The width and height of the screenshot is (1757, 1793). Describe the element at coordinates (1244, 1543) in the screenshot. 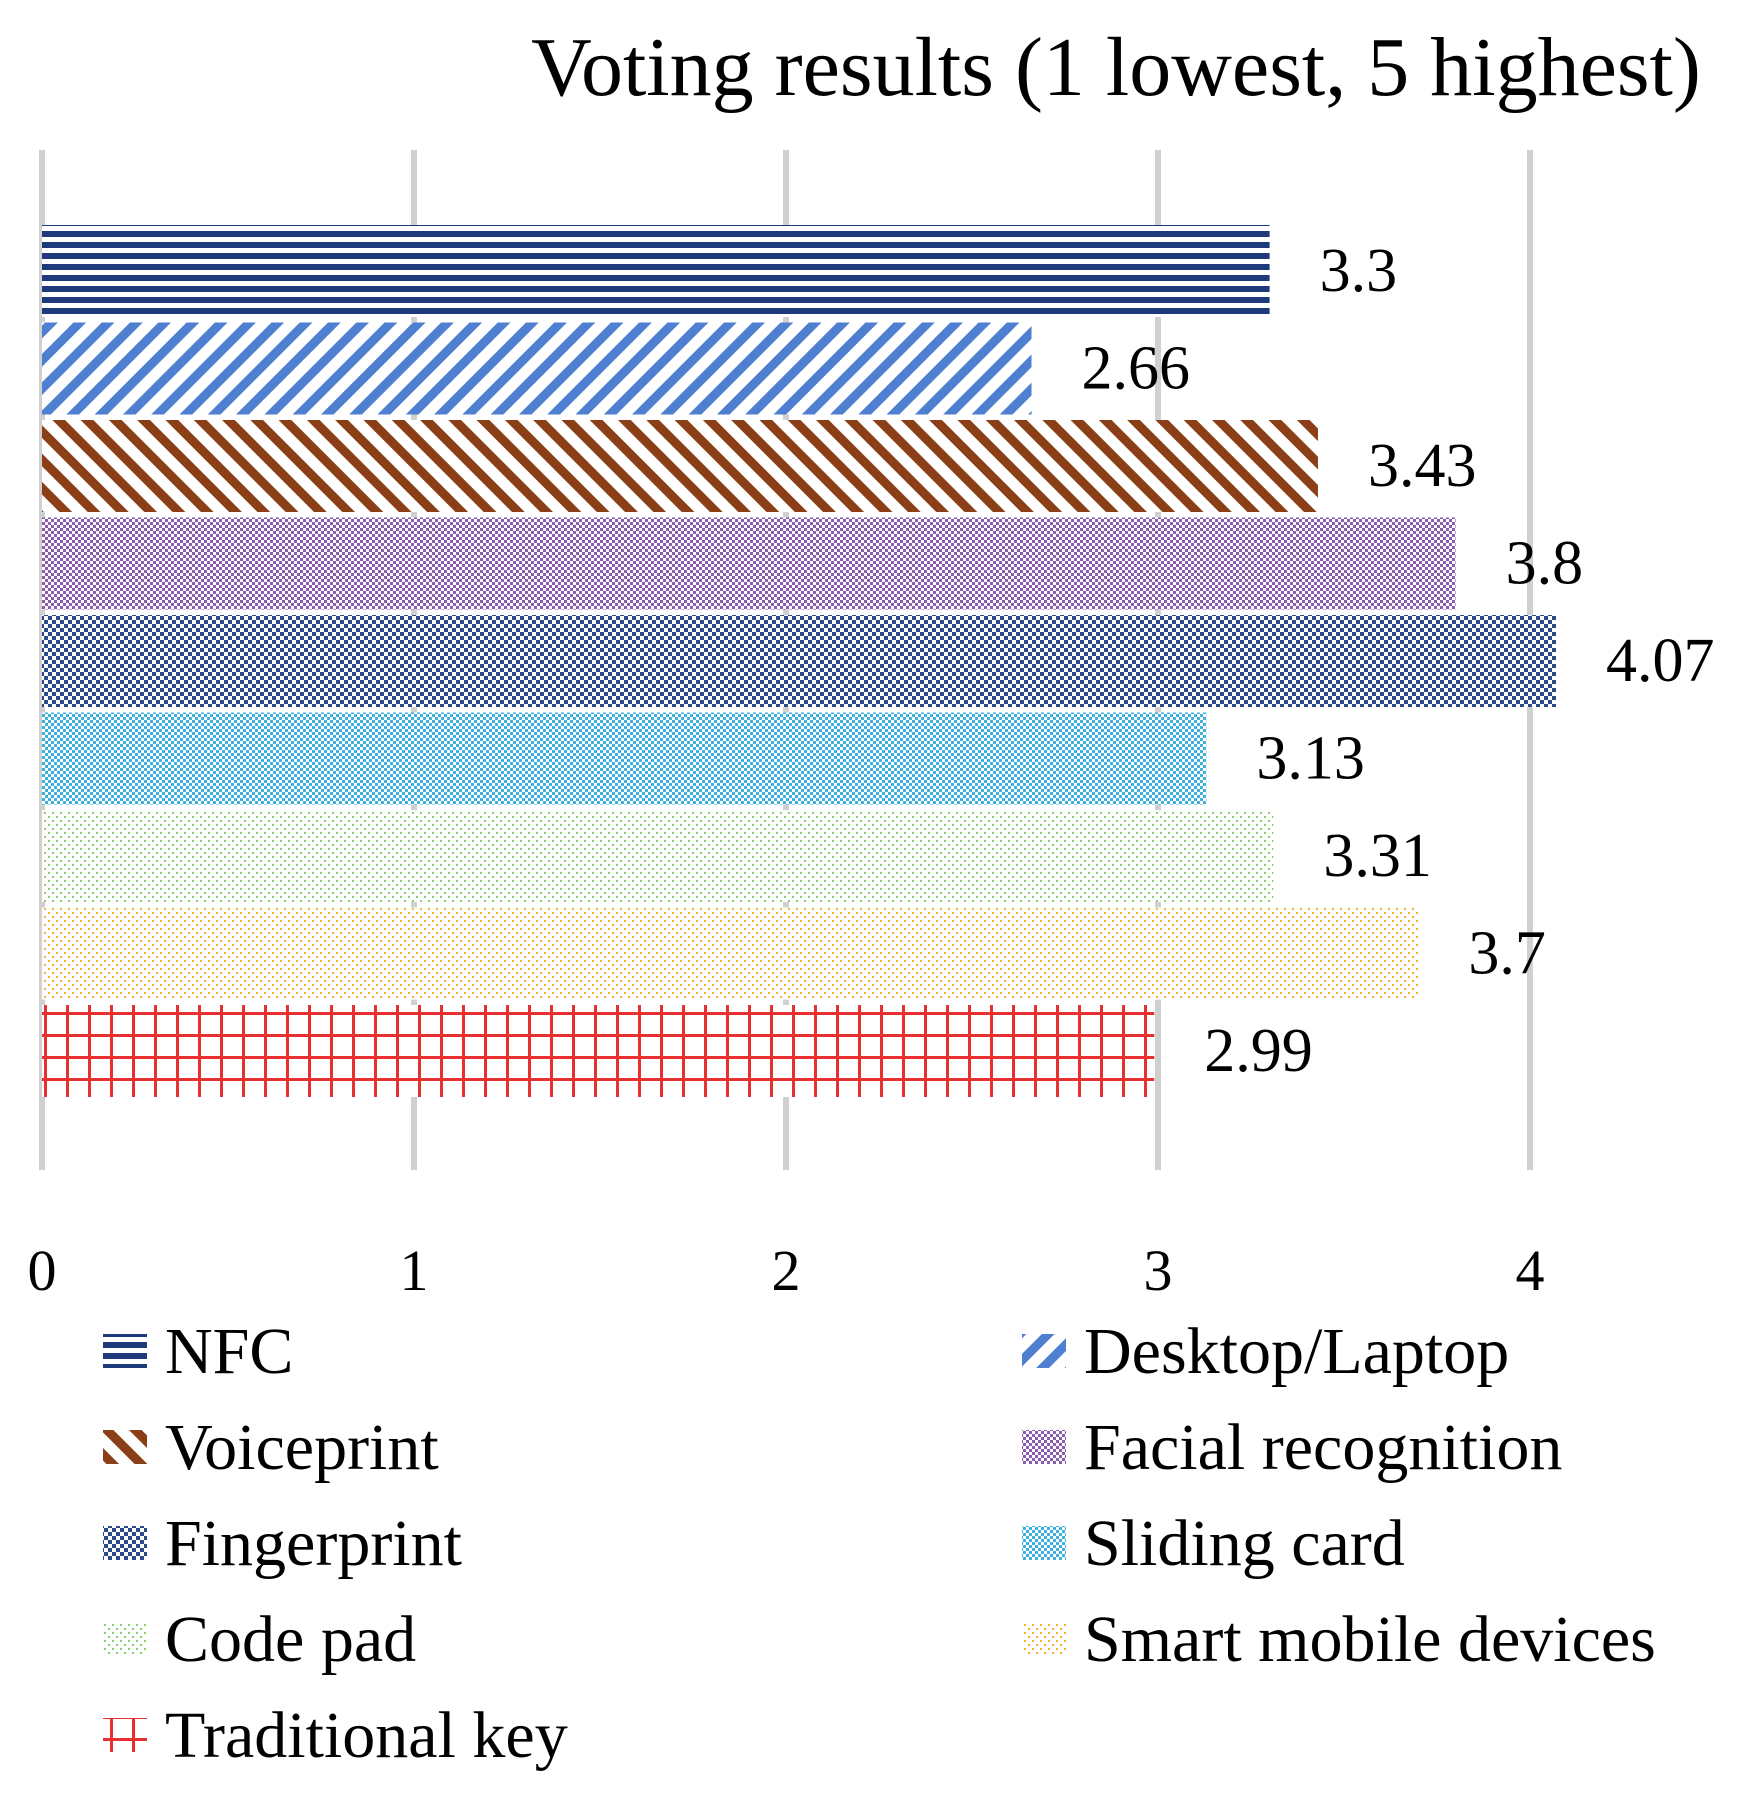

I see `legend-label: Sliding card` at that location.